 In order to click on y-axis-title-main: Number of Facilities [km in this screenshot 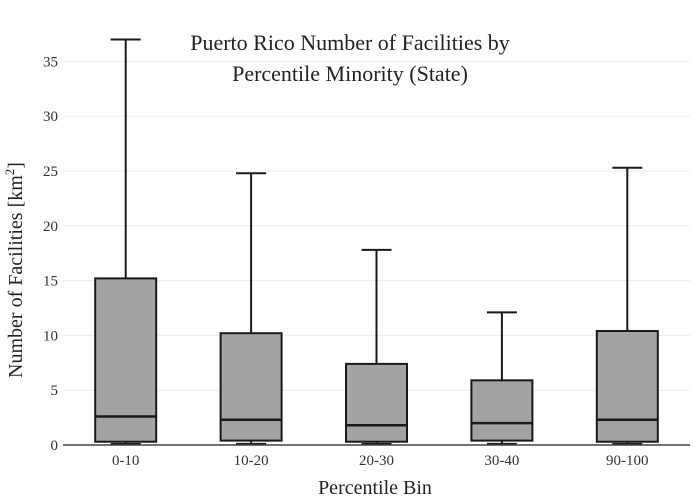, I will do `click(16, 276)`.